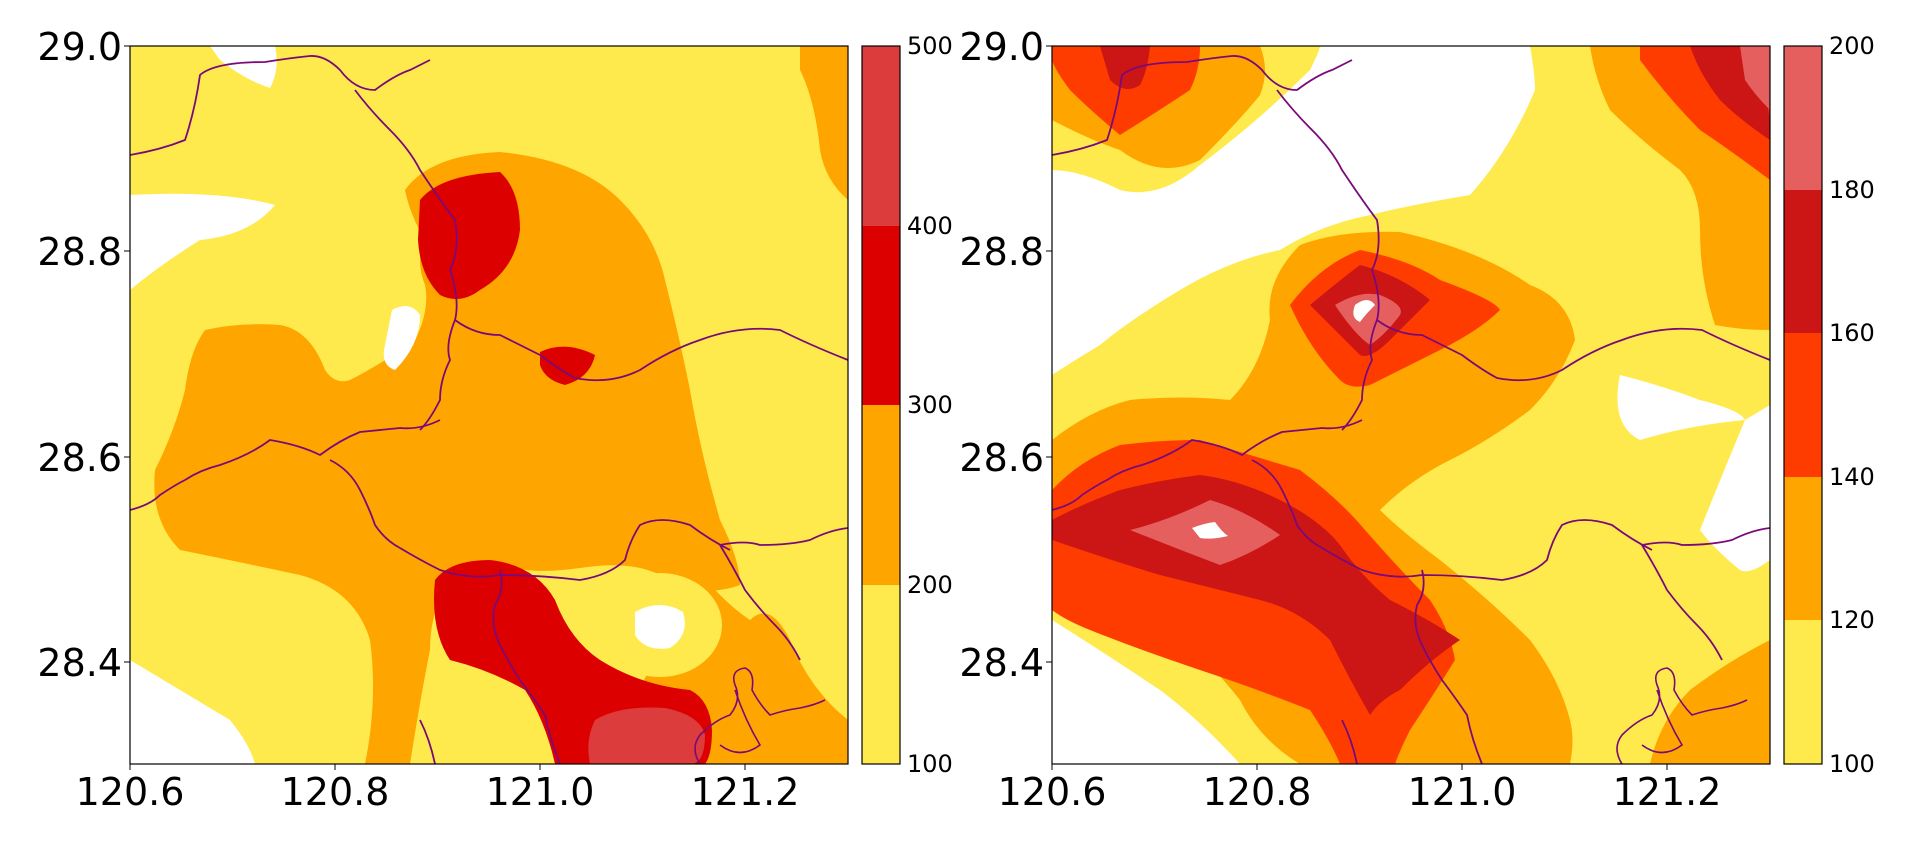  I want to click on right-x-axis: 120.6 120.8 121.0 121.2, so click(1360, 789).